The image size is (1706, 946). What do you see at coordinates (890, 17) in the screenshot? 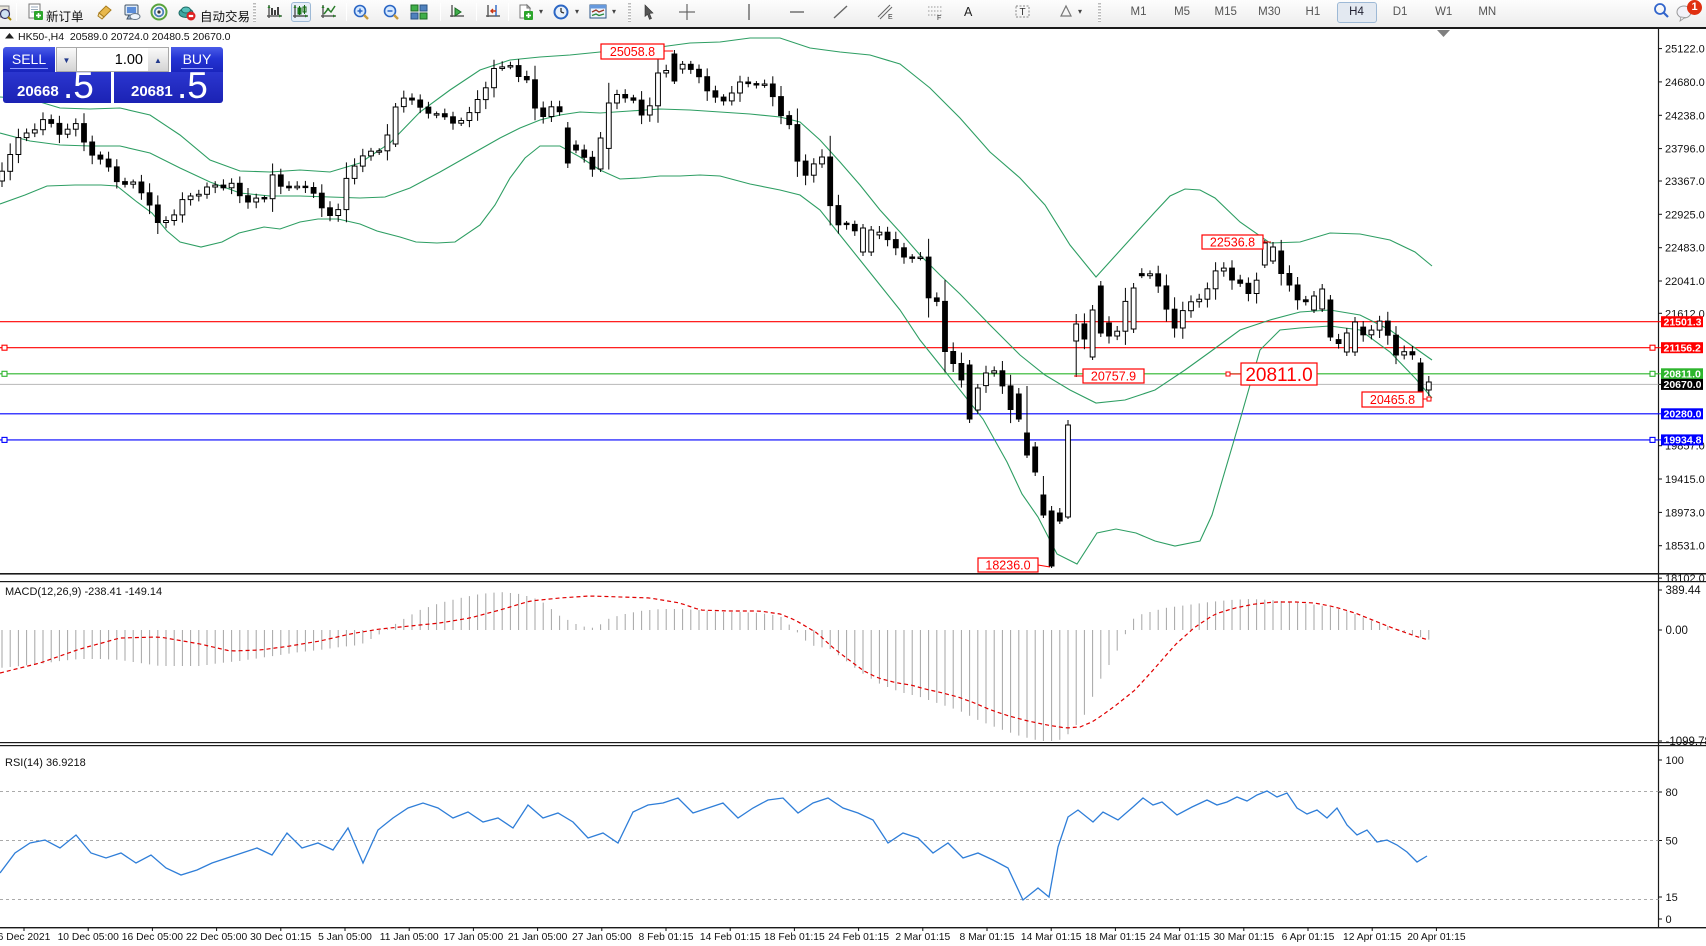
I see `svg-text: E` at bounding box center [890, 17].